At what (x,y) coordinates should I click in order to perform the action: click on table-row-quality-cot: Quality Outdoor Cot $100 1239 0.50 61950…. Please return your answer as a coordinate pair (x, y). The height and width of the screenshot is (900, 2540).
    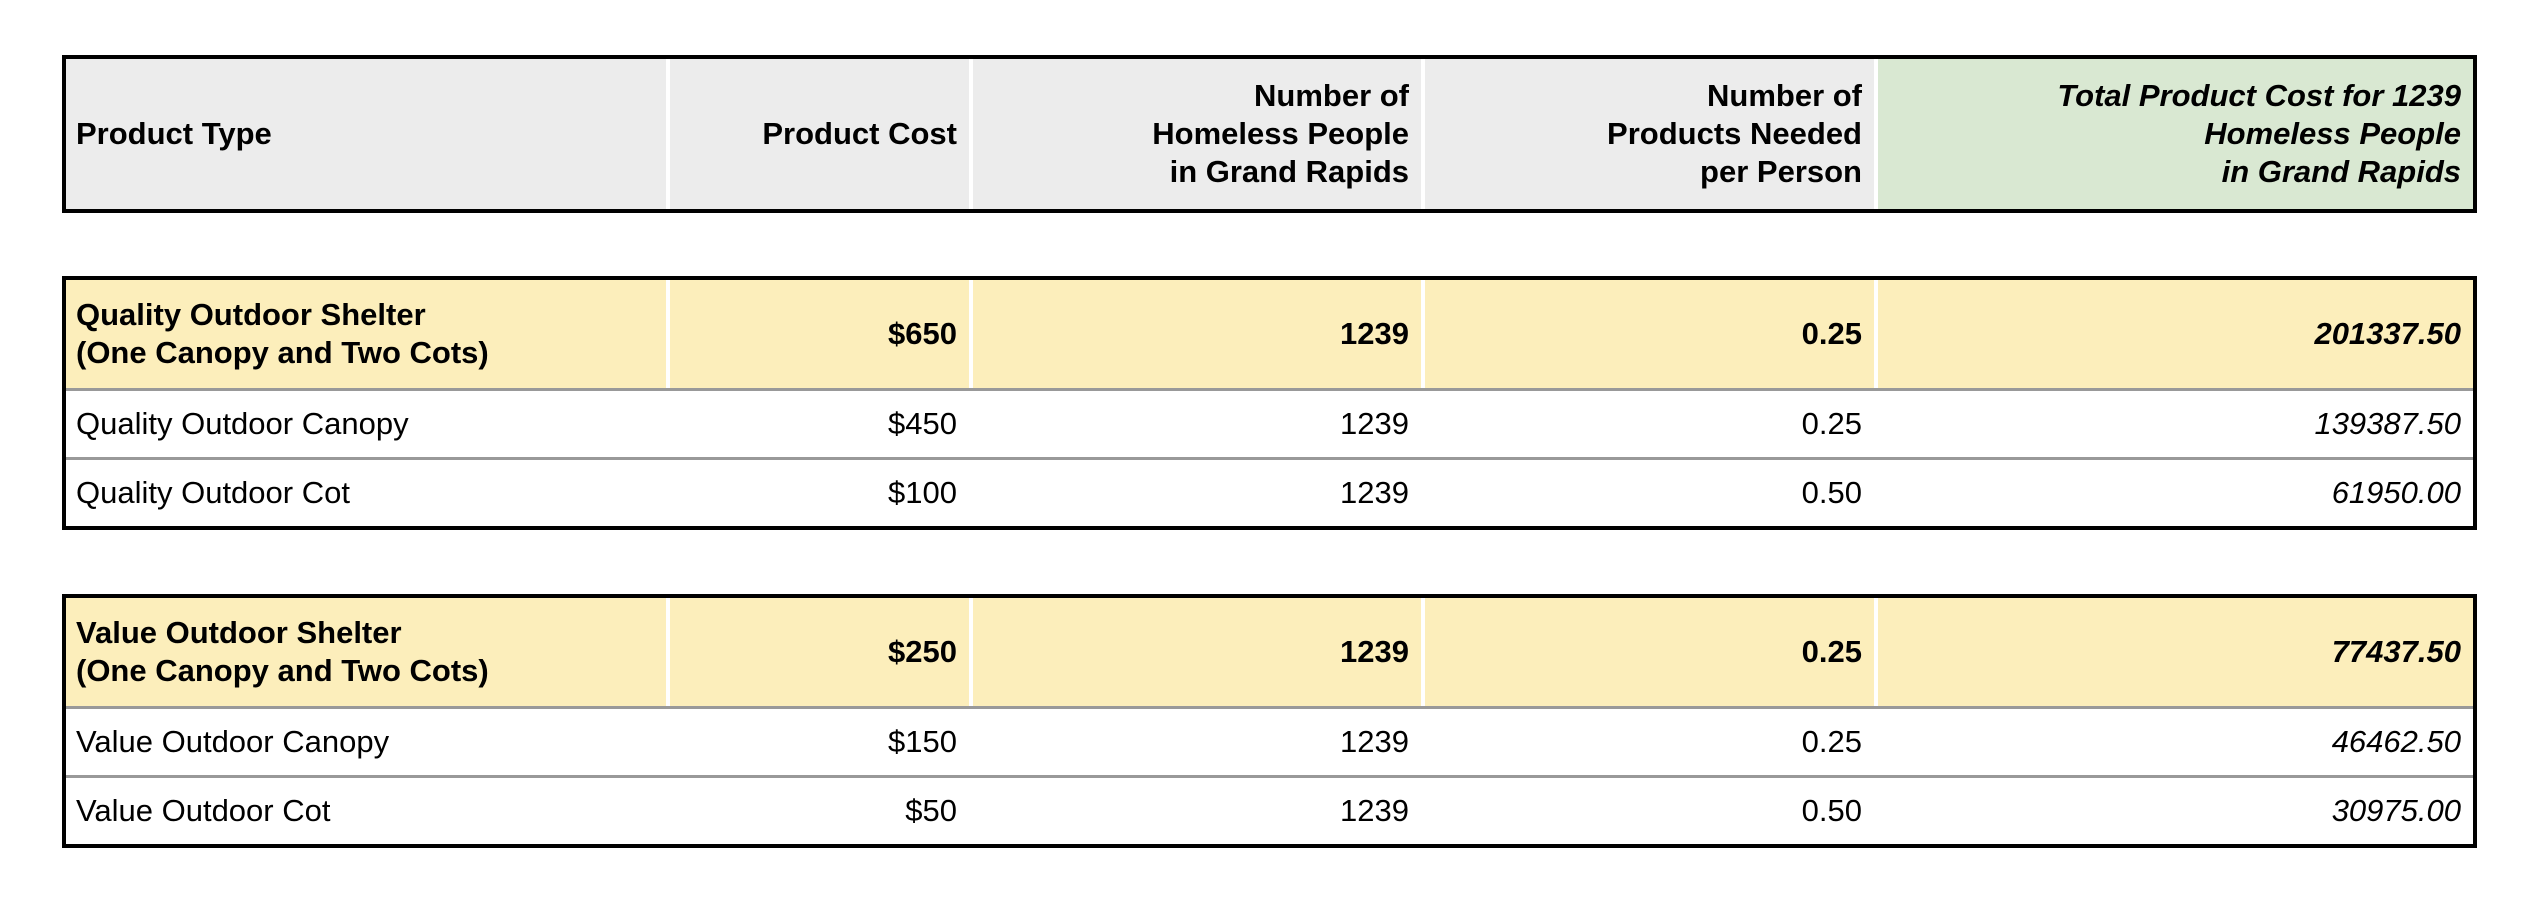
    Looking at the image, I should click on (1269, 491).